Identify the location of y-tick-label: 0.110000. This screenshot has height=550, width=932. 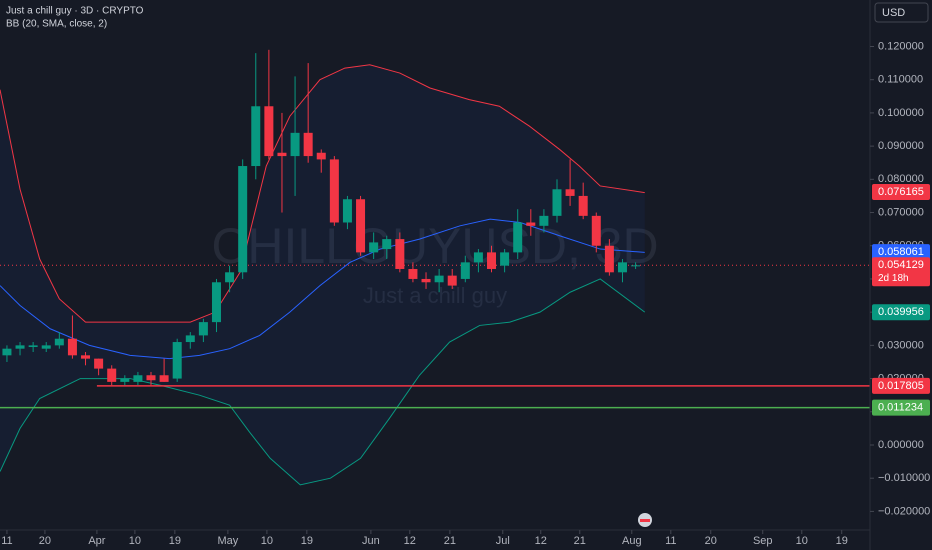
(900, 80).